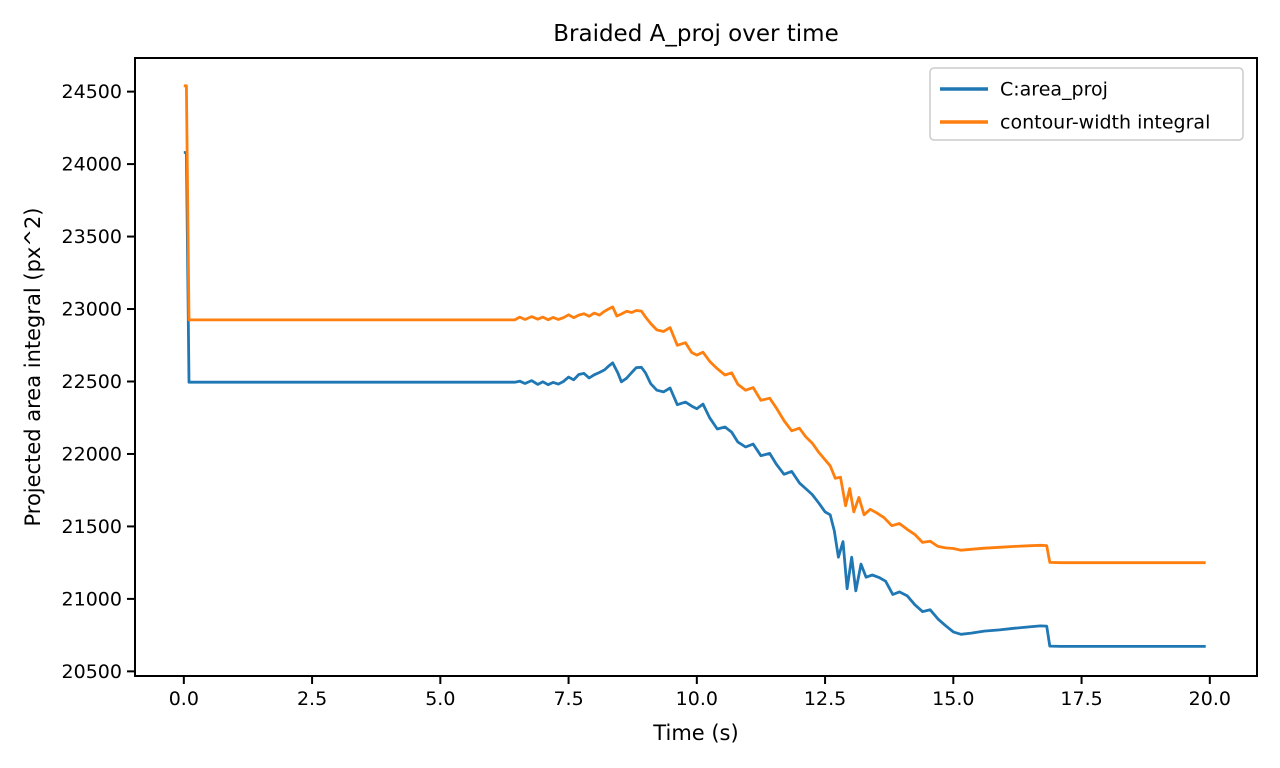  I want to click on legend-label: C:area_proj, so click(1054, 90).